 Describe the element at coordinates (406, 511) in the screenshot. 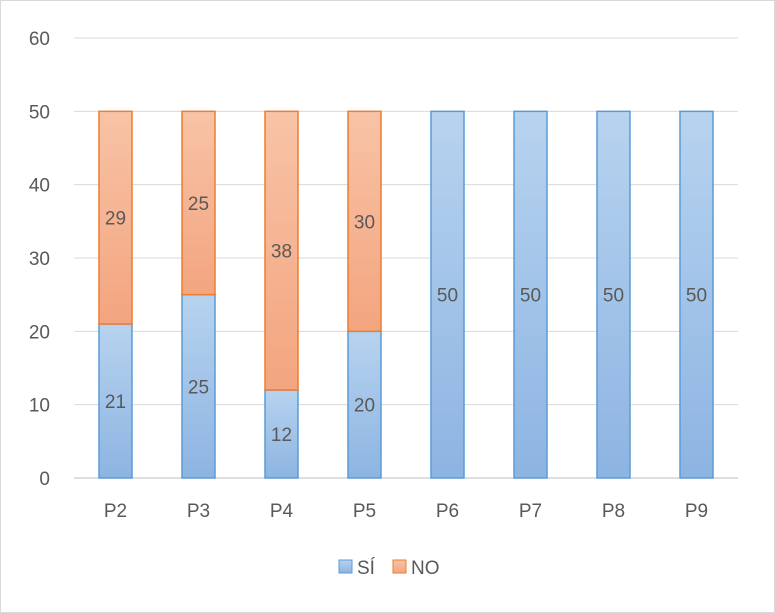

I see `x-axis-tick-labels: P2 P3 P4 P5 P6 P7 P8 P9` at that location.